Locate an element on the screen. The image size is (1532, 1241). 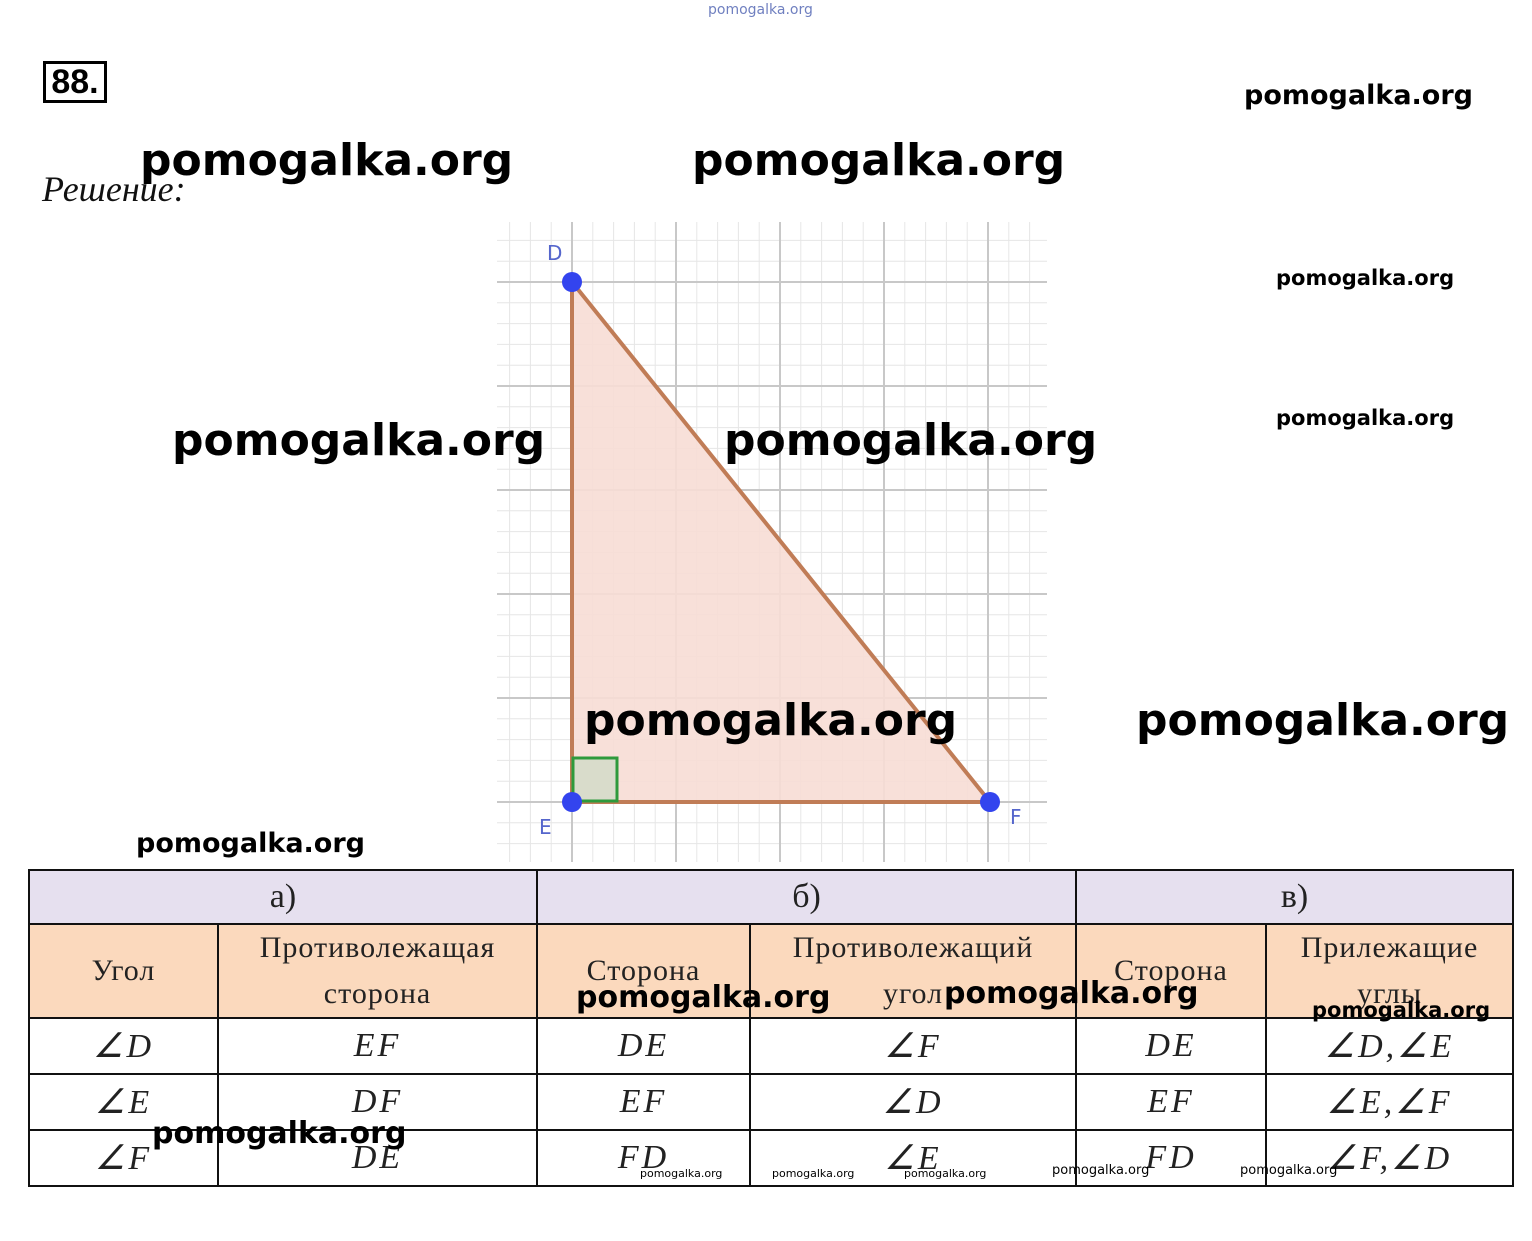
header-adjacent-angles: Прилежащие углы is located at coordinates (1390, 971).